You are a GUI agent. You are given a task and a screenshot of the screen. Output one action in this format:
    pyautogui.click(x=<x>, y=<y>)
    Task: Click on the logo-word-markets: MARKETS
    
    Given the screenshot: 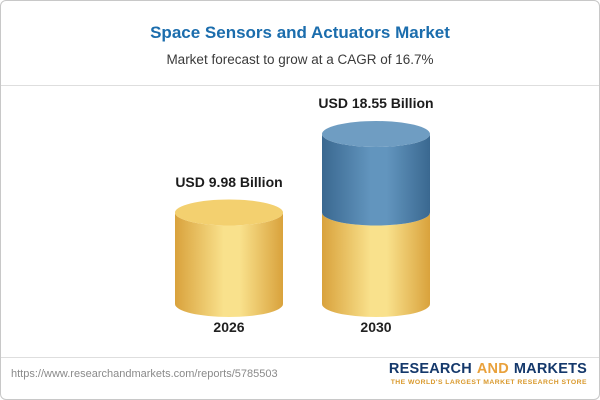 What is the action you would take?
    pyautogui.click(x=550, y=369)
    